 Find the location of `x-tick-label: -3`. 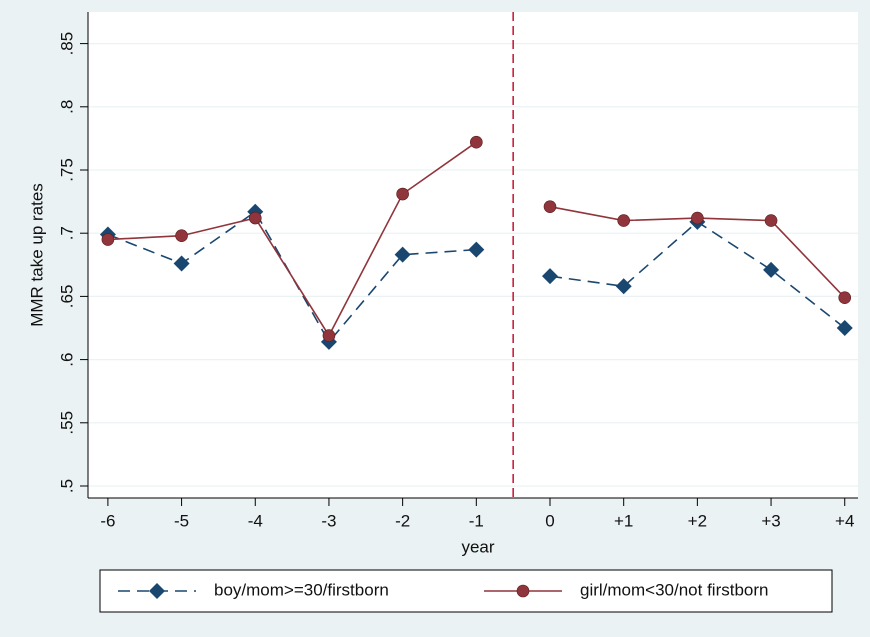

x-tick-label: -3 is located at coordinates (328, 520).